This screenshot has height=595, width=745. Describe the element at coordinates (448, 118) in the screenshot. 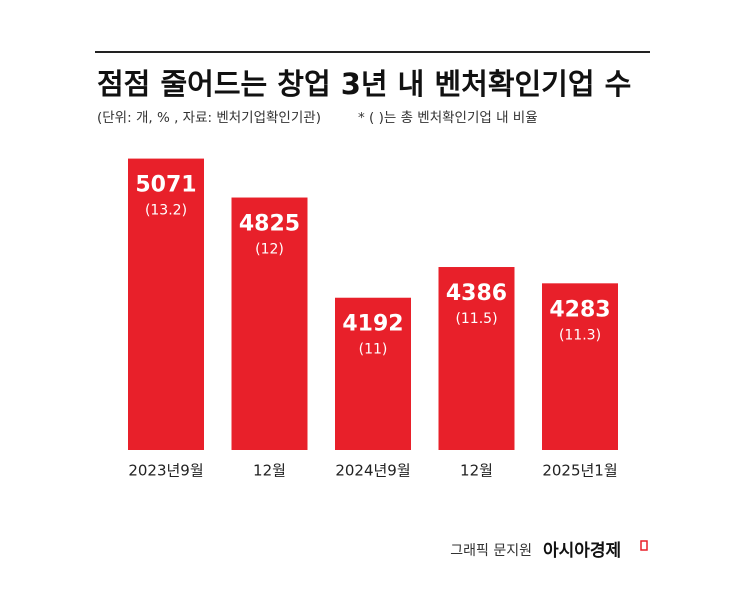

I see `note: * ( )는 총 벤처확인기업 내 비율` at that location.